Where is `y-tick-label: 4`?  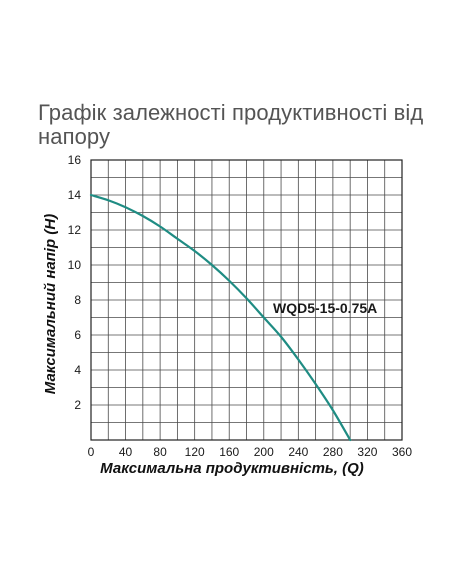 y-tick-label: 4 is located at coordinates (77, 370).